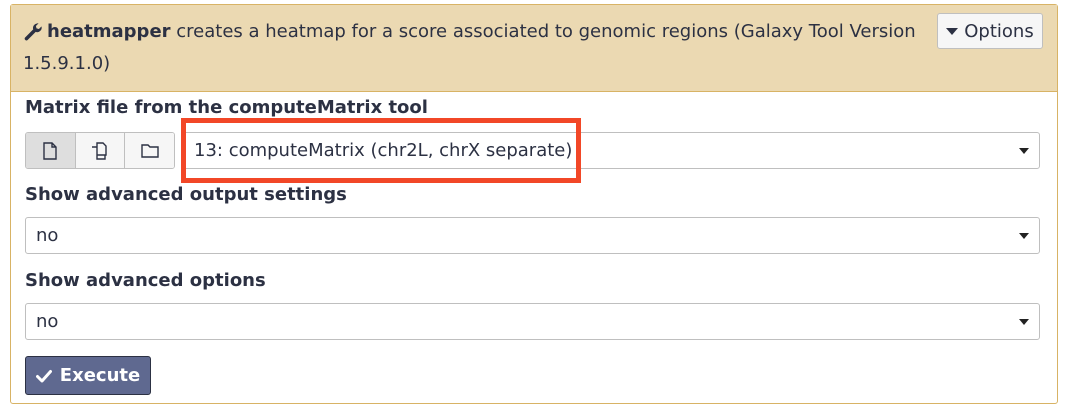 This screenshot has width=1068, height=414. What do you see at coordinates (611, 150) in the screenshot?
I see `matrix-file-select: 13: computeMatrix (chr2L, chrX separate)` at bounding box center [611, 150].